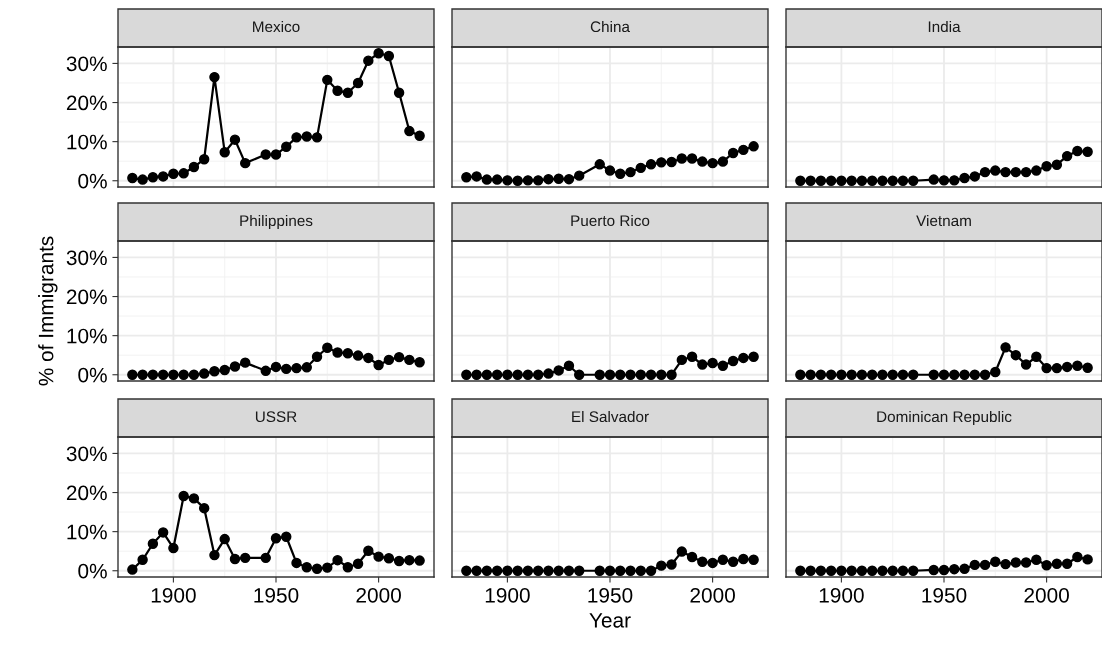  Describe the element at coordinates (610, 416) in the screenshot. I see `chart-title: El Salvador` at that location.